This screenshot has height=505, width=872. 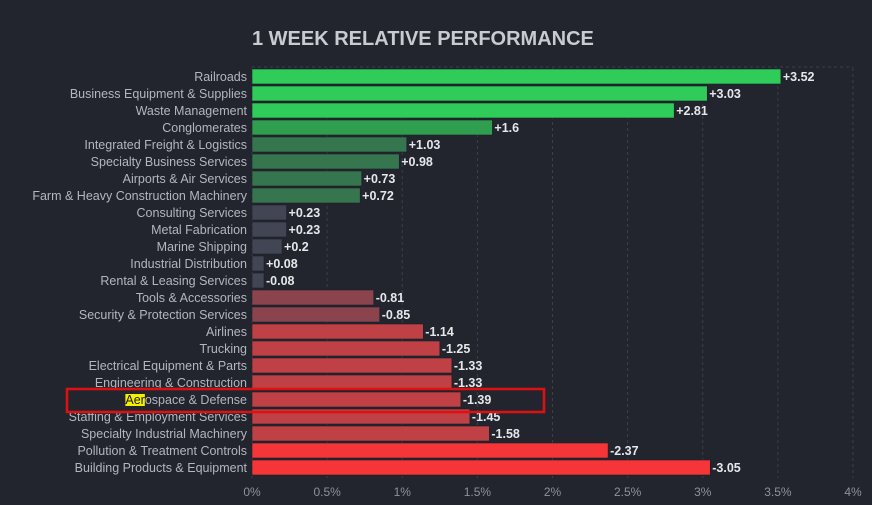 What do you see at coordinates (139, 196) in the screenshot?
I see `category-label: Farm & Heavy Construction Machinery` at bounding box center [139, 196].